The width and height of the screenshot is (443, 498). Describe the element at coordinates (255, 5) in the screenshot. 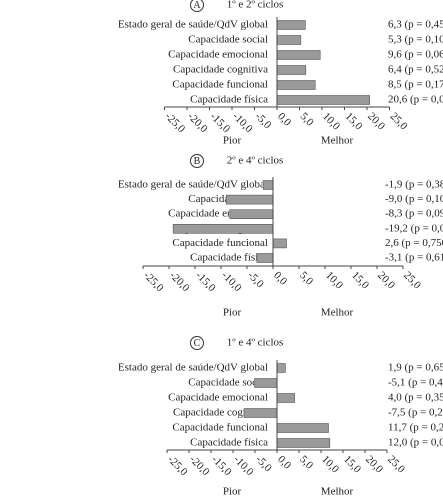

I see `panel-title: 1º e 2º ciclos` at that location.